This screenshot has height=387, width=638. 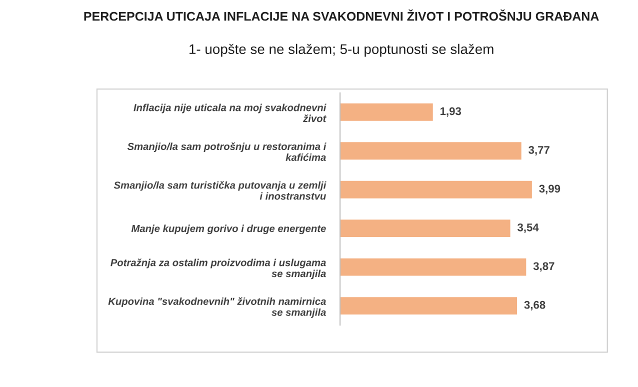 I want to click on y-tick-label: Inflacija nije uticala na moj svakodnevni život, so click(x=230, y=113).